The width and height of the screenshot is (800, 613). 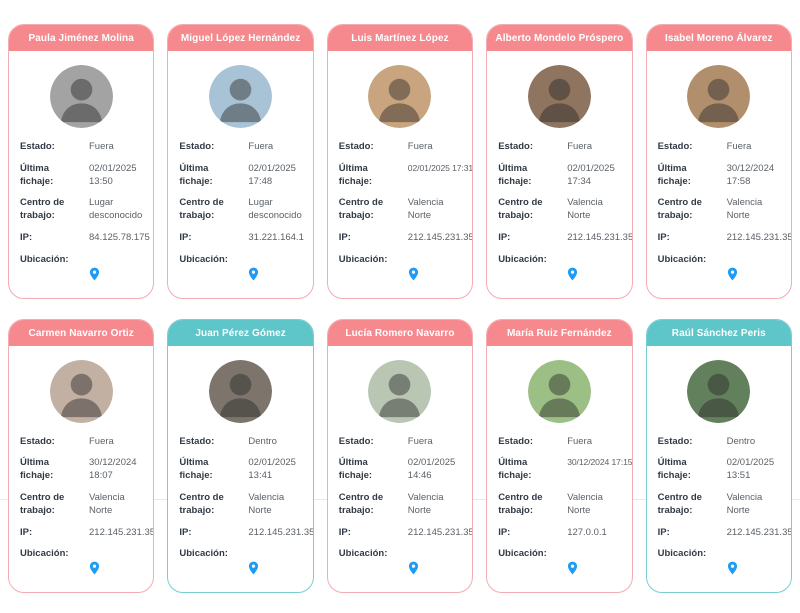 I want to click on ultima-fichaje-value: 02/01/2025 17:34, so click(x=591, y=174).